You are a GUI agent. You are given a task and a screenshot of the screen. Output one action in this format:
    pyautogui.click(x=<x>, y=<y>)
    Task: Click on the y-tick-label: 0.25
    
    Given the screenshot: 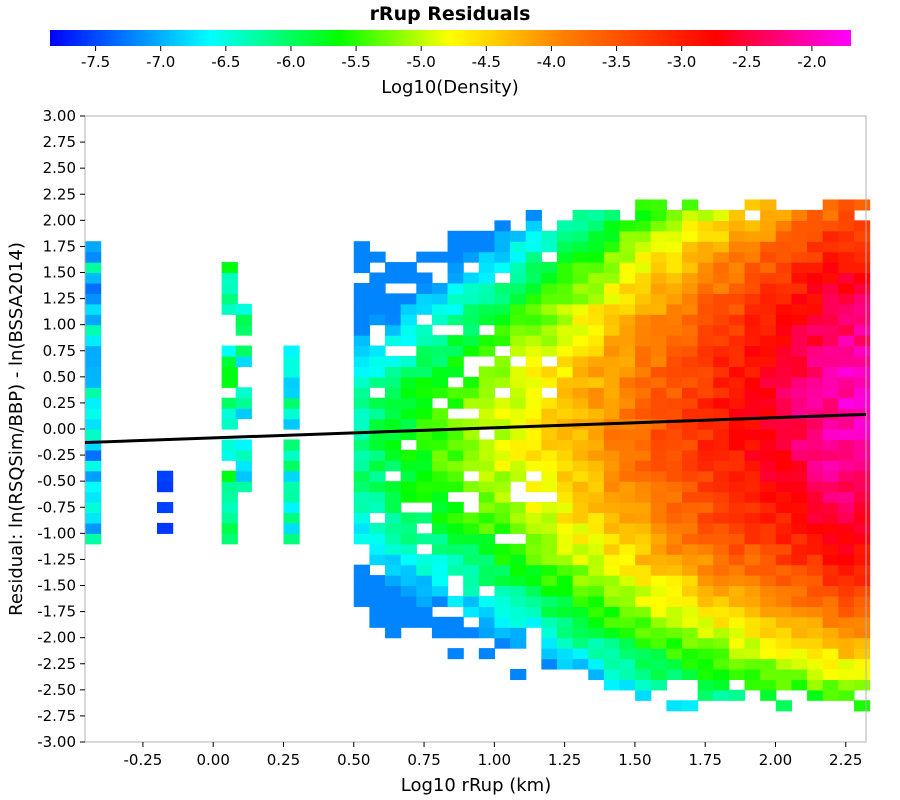 What is the action you would take?
    pyautogui.click(x=59, y=403)
    